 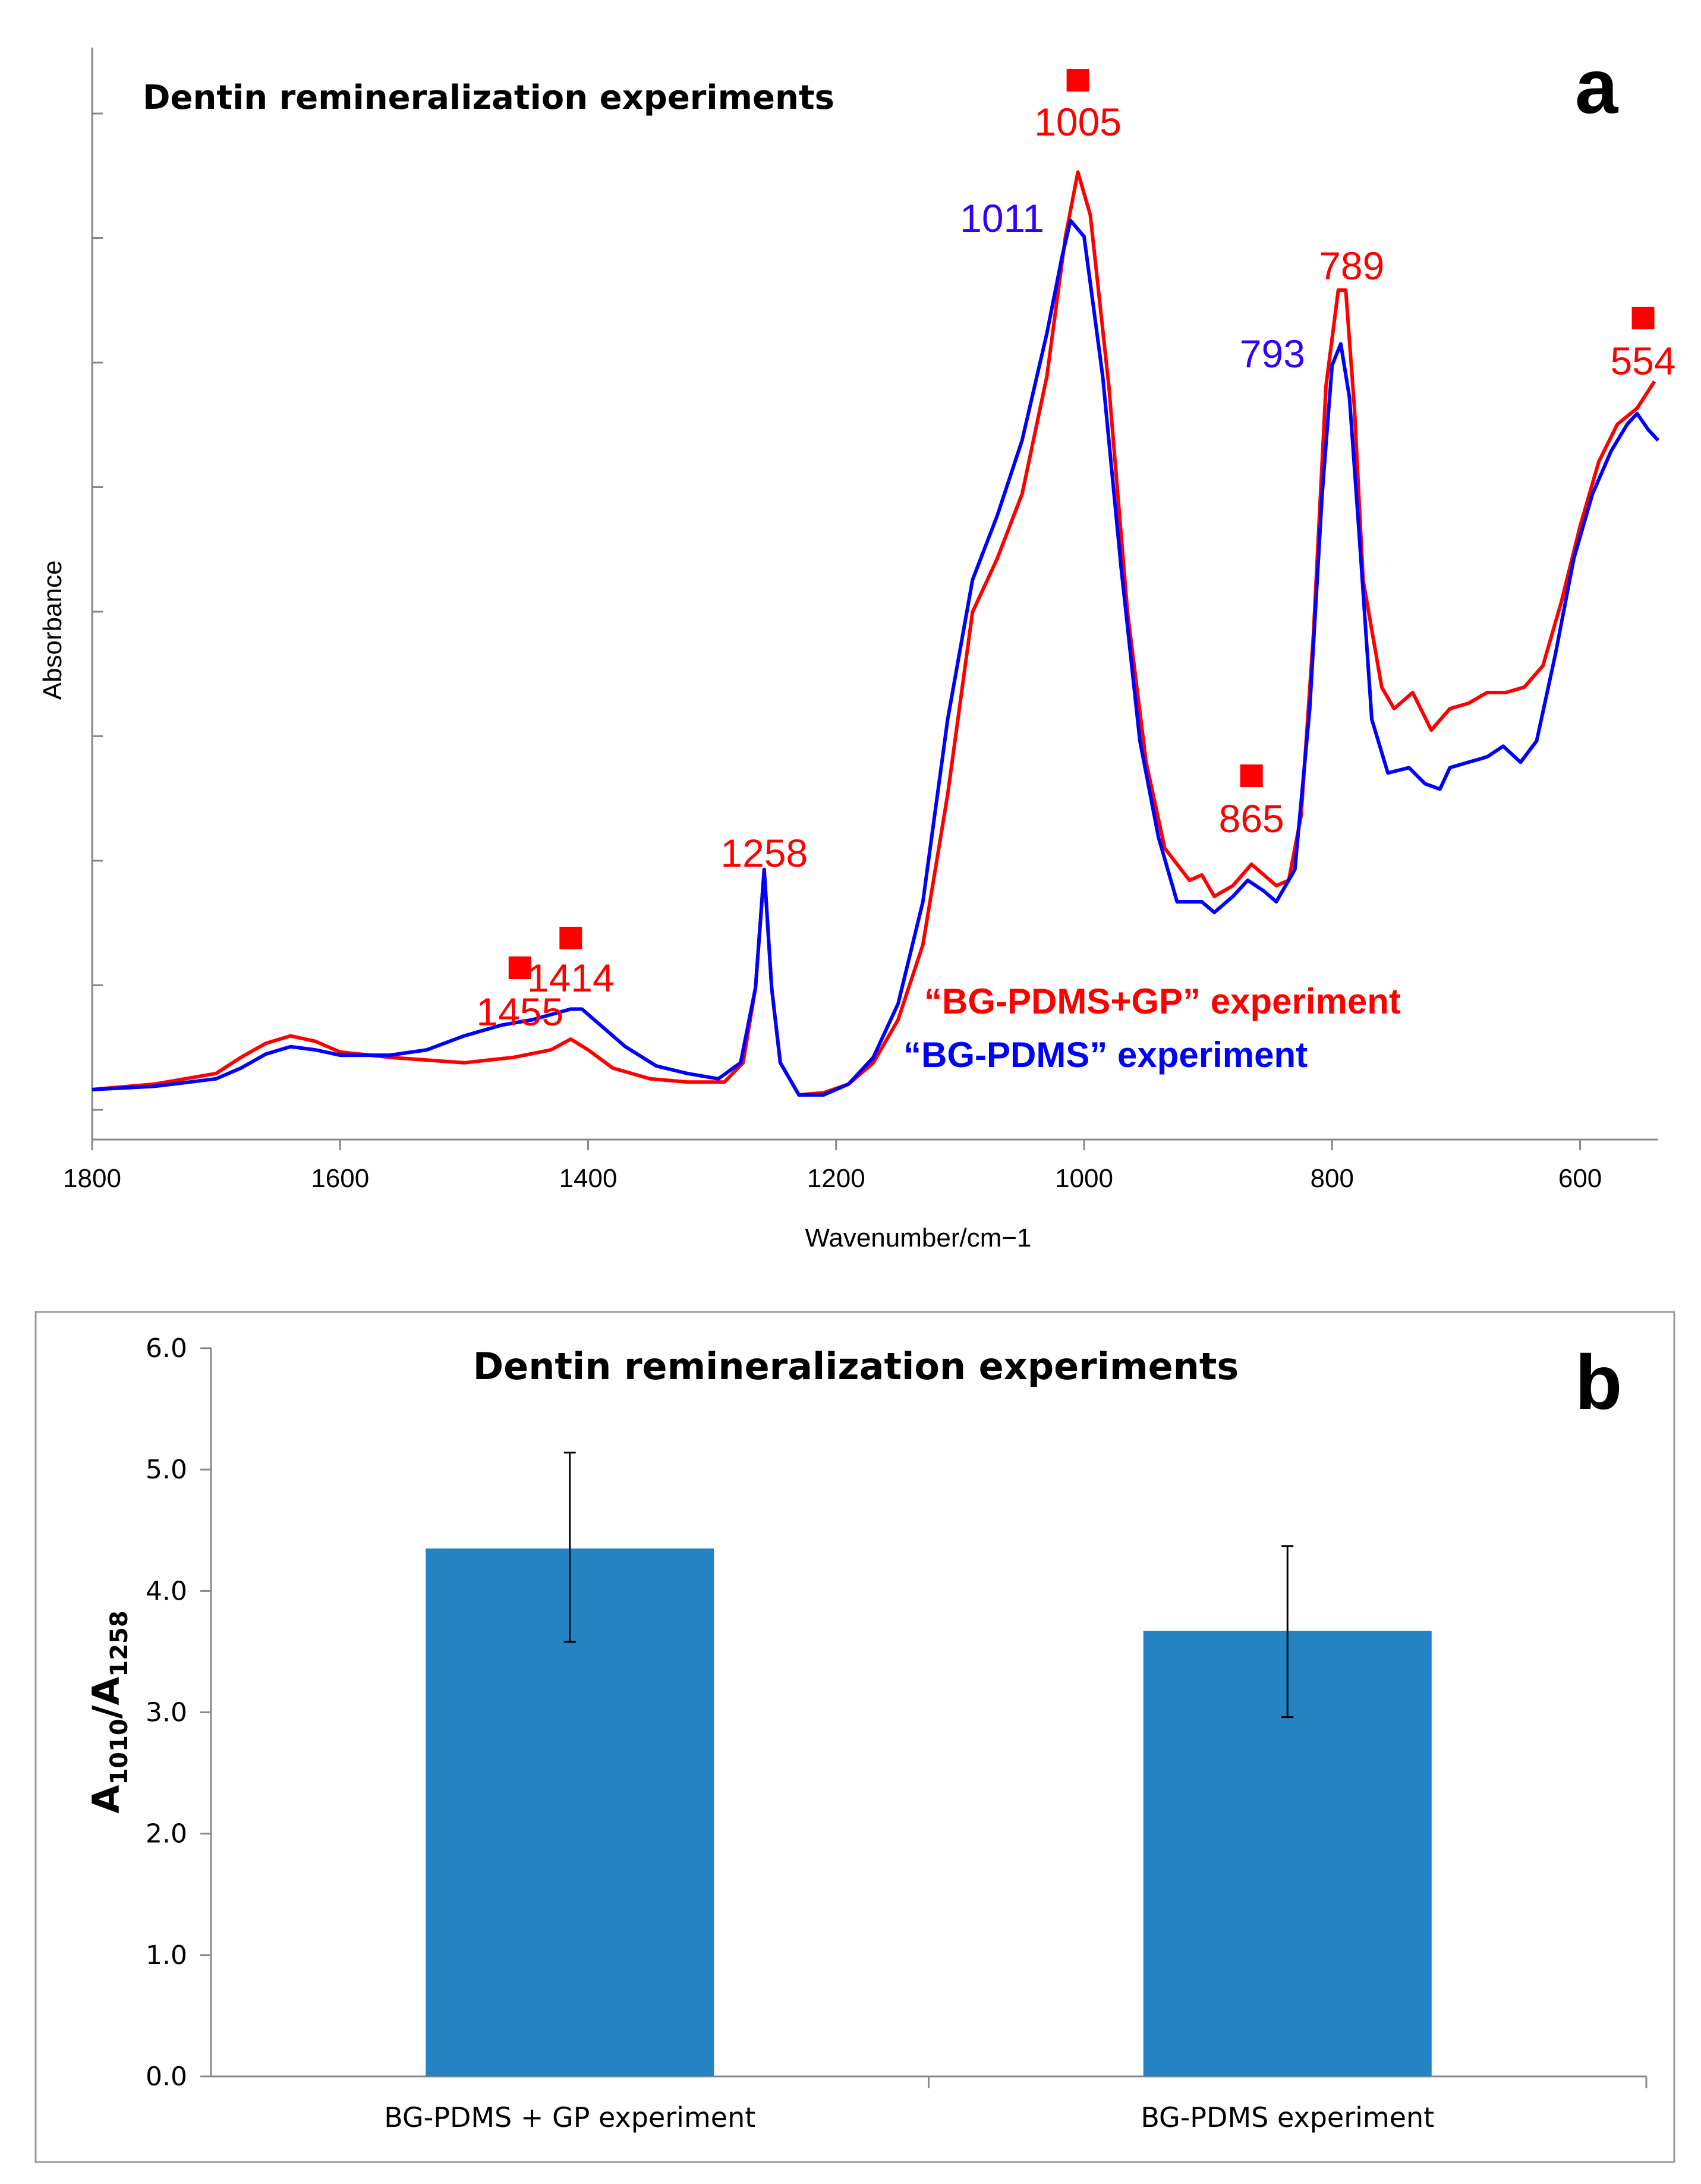 What do you see at coordinates (569, 2117) in the screenshot?
I see `category-label: BG-PDMS + GP experiment` at bounding box center [569, 2117].